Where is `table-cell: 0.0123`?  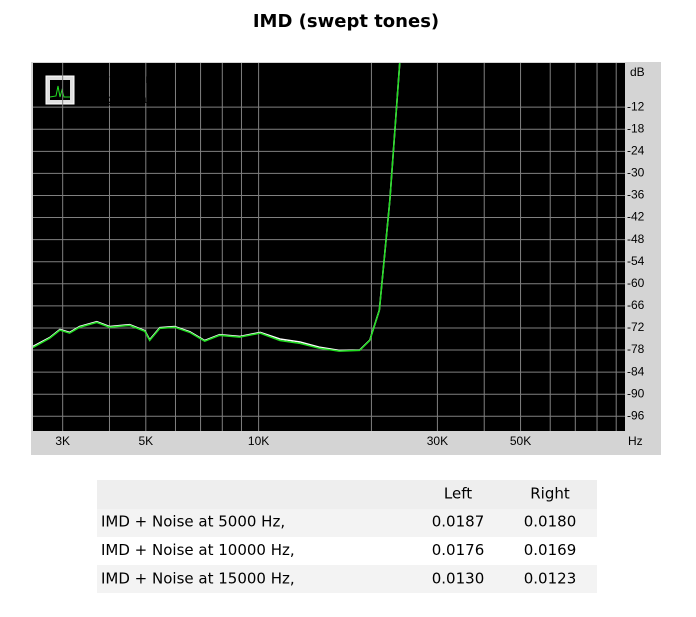
table-cell: 0.0123 is located at coordinates (550, 579).